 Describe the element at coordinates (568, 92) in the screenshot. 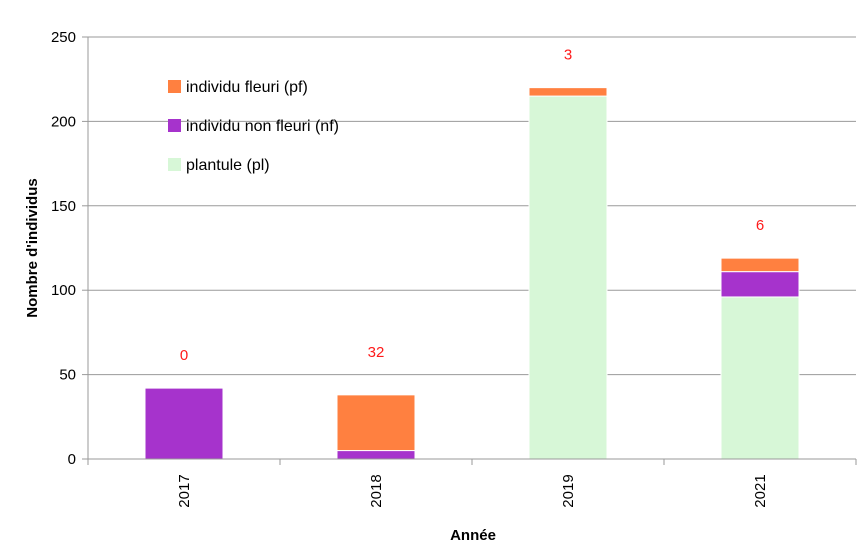

I see `bar-segment-2019-individu-fleuri-pf` at that location.